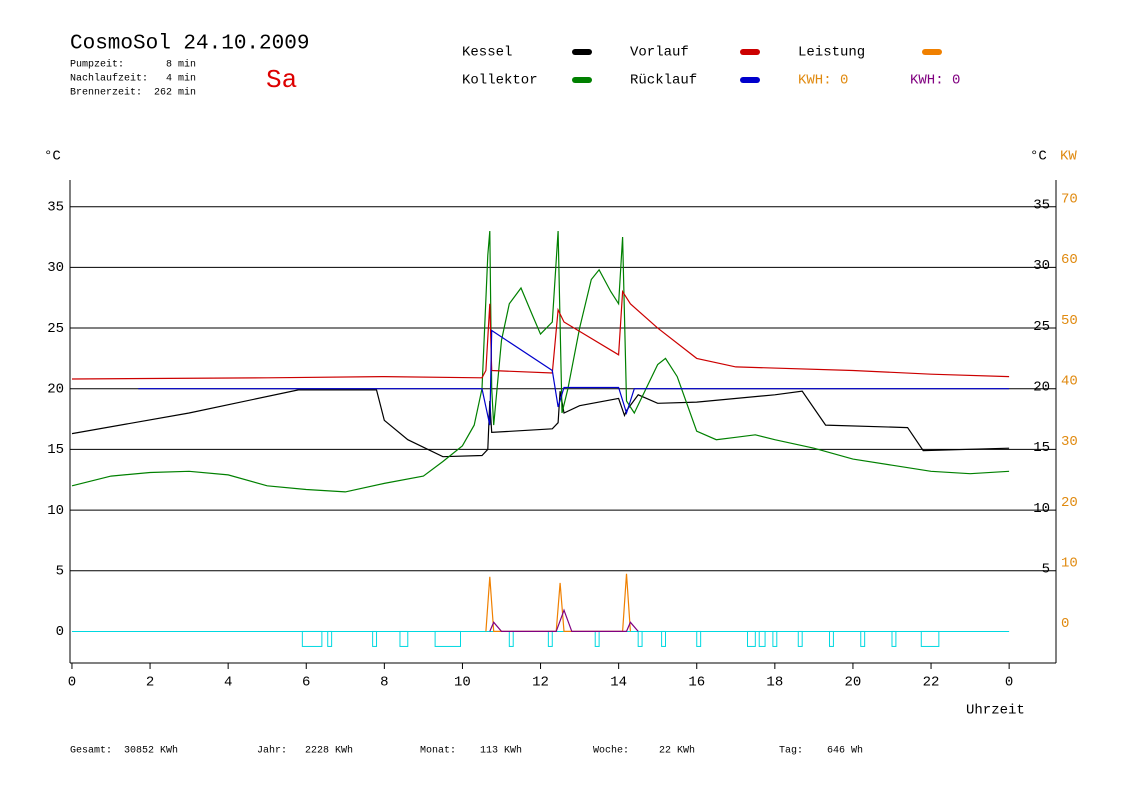 The height and width of the screenshot is (812, 1148). Describe the element at coordinates (1065, 624) in the screenshot. I see `y2-tick-label: 0` at that location.